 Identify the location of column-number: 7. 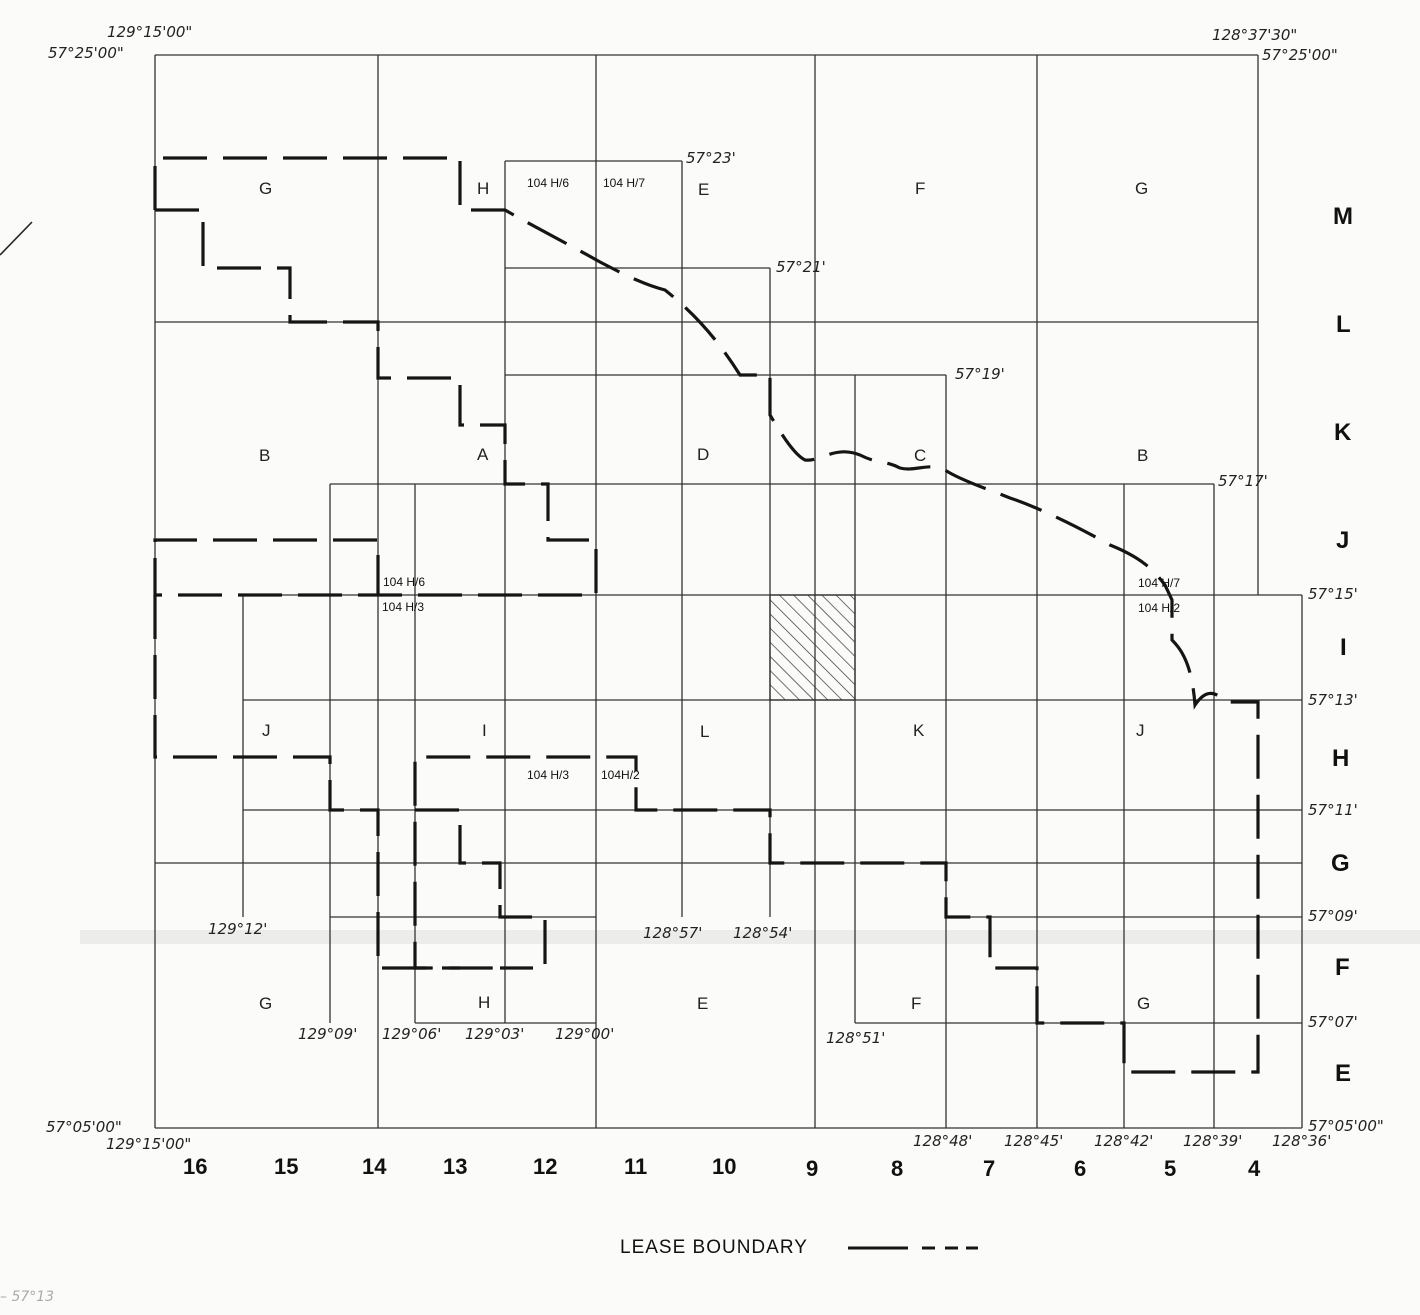
(989, 1168).